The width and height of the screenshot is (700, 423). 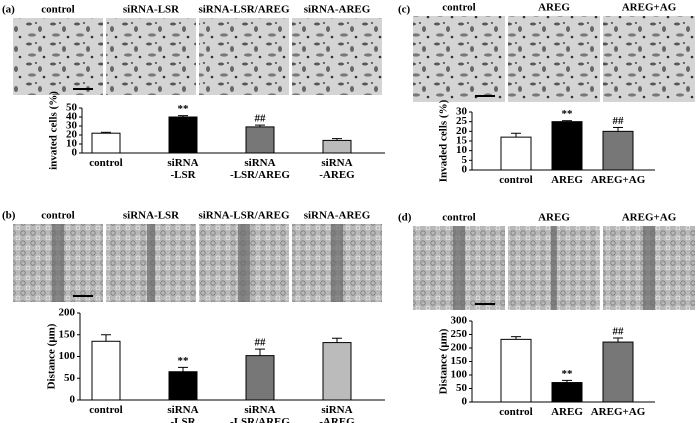 I want to click on y-tick-label: 300, so click(x=459, y=321).